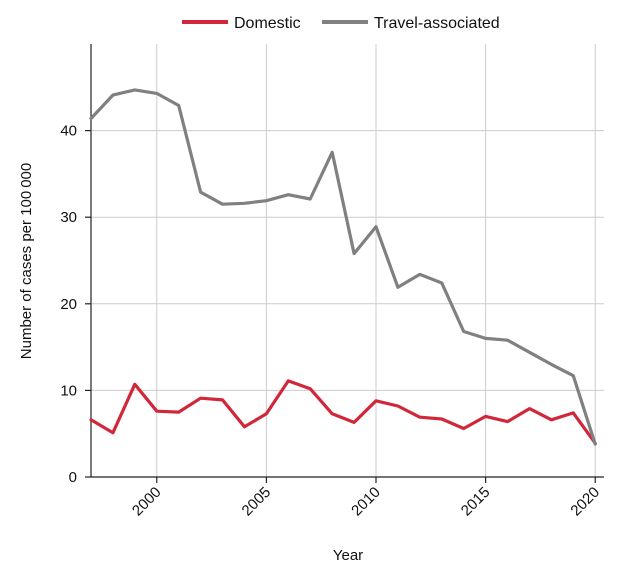  I want to click on legend-label-domestic: Domestic, so click(267, 23).